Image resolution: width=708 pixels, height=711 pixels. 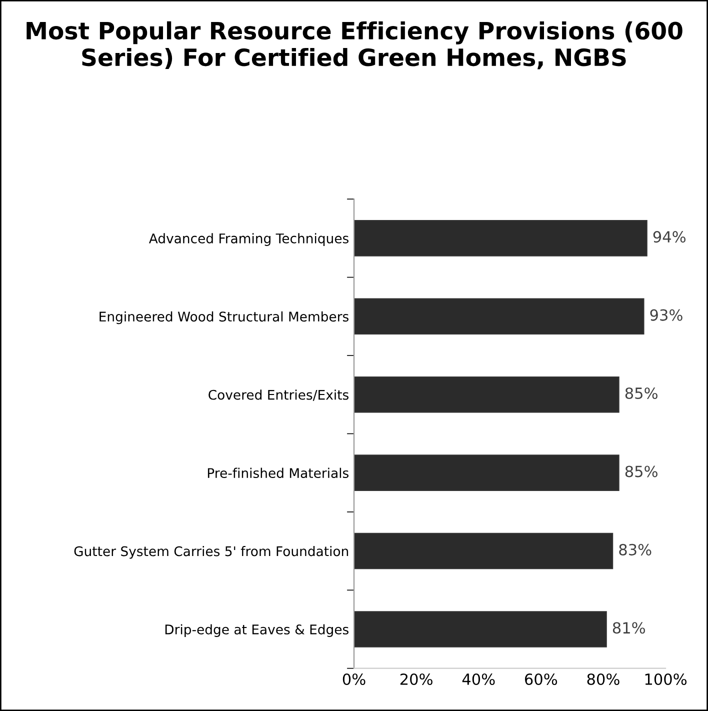 What do you see at coordinates (666, 679) in the screenshot?
I see `x-tick-label: 100%` at bounding box center [666, 679].